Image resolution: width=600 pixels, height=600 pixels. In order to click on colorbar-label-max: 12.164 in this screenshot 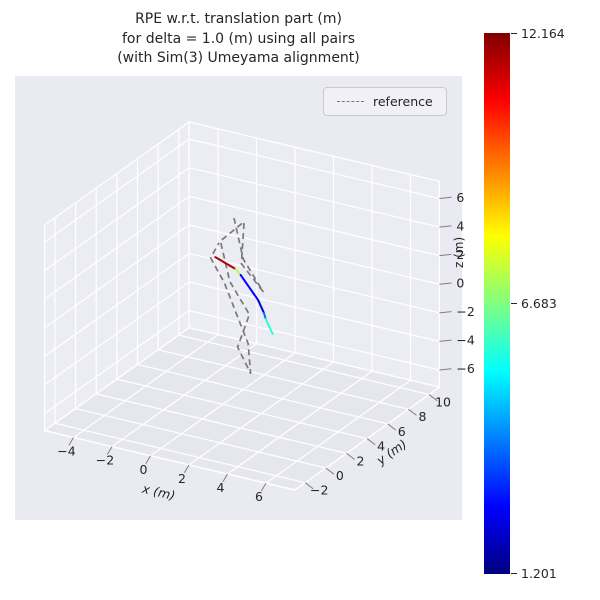, I will do `click(543, 33)`.